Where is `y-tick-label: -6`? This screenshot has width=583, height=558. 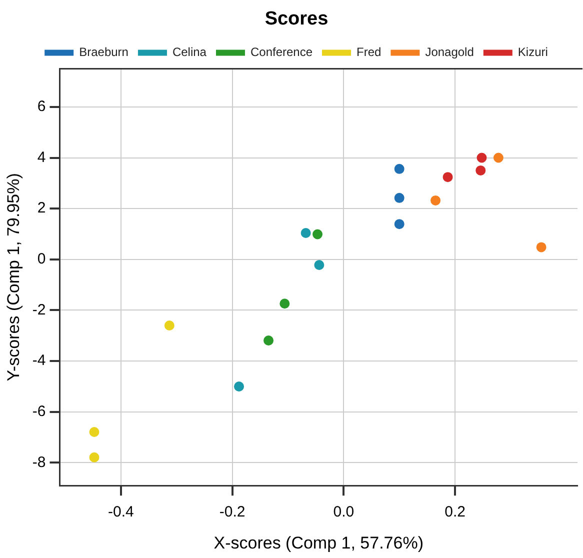 y-tick-label: -6 is located at coordinates (39, 411).